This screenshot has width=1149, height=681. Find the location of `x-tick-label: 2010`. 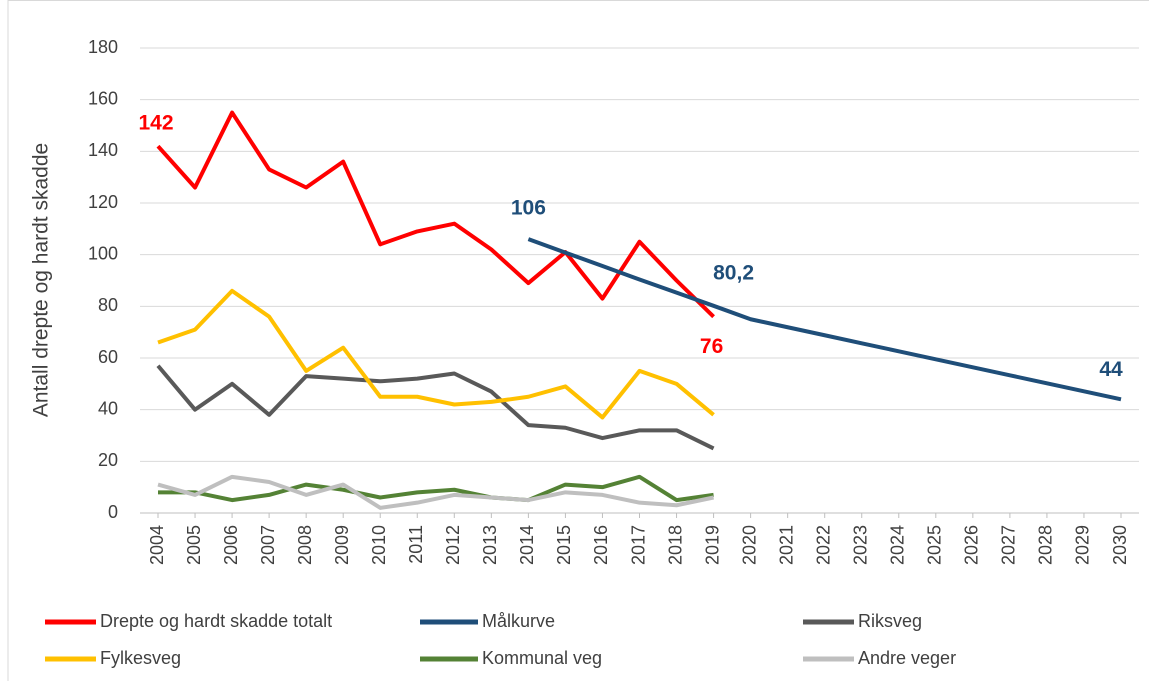

x-tick-label: 2010 is located at coordinates (379, 545).